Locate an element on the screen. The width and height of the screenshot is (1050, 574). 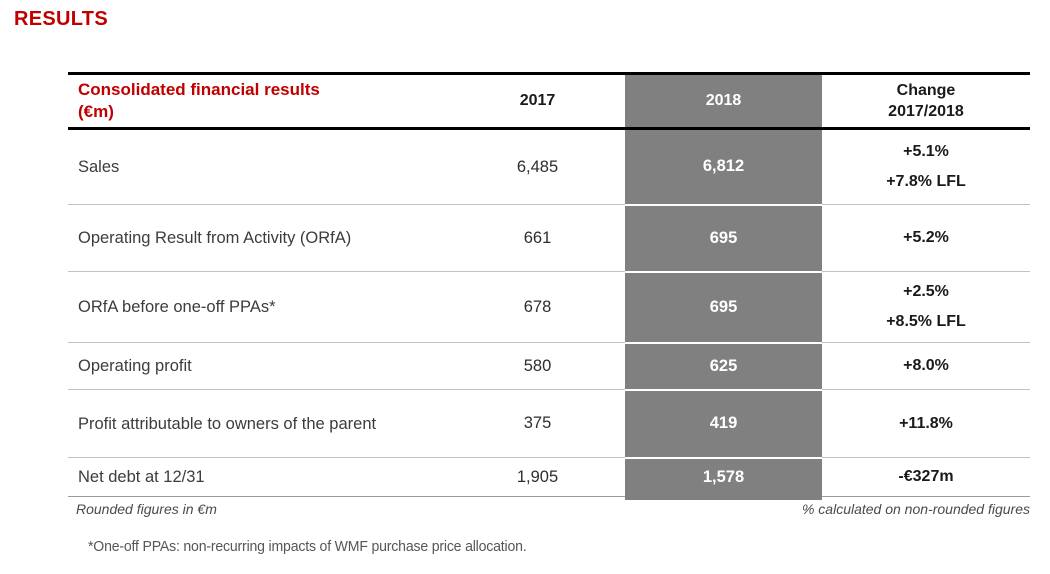
table-row: Sales 6,485 6,812 +5.1% +7.8% LFL is located at coordinates (549, 167).